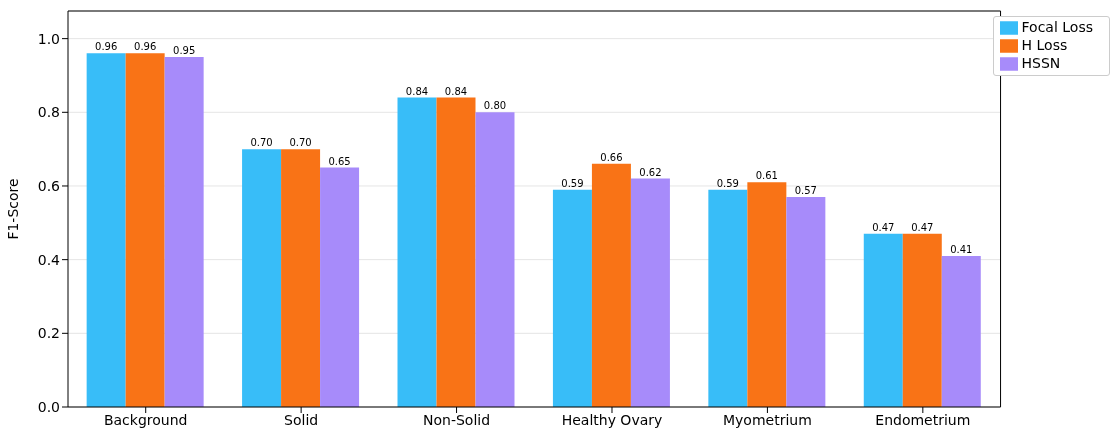 The width and height of the screenshot is (1120, 437). I want to click on data-label: 0.61, so click(766, 176).